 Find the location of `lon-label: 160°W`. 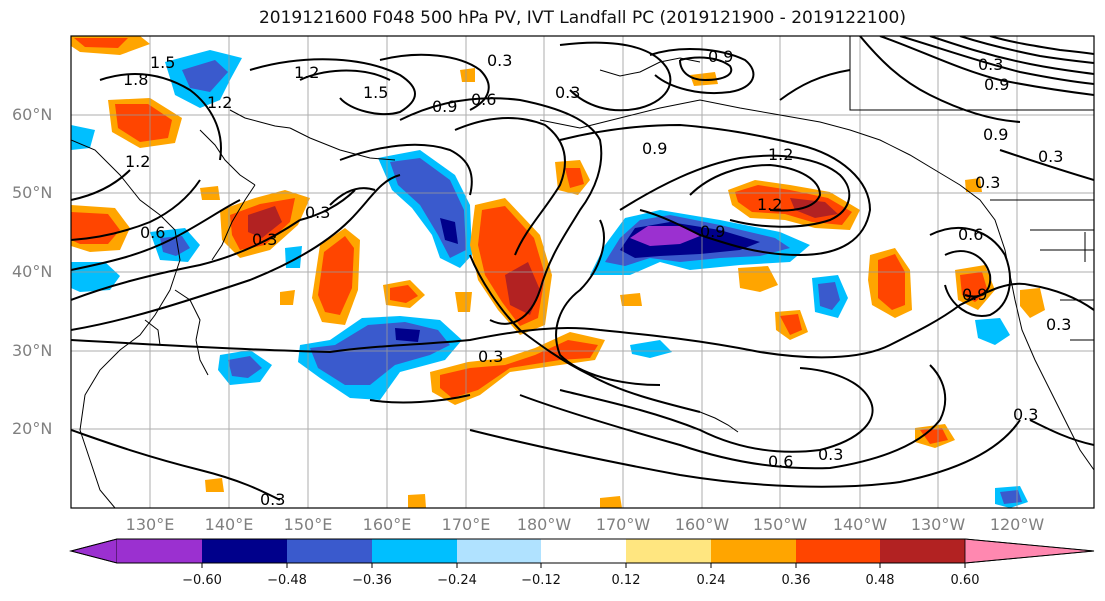

lon-label: 160°W is located at coordinates (702, 524).